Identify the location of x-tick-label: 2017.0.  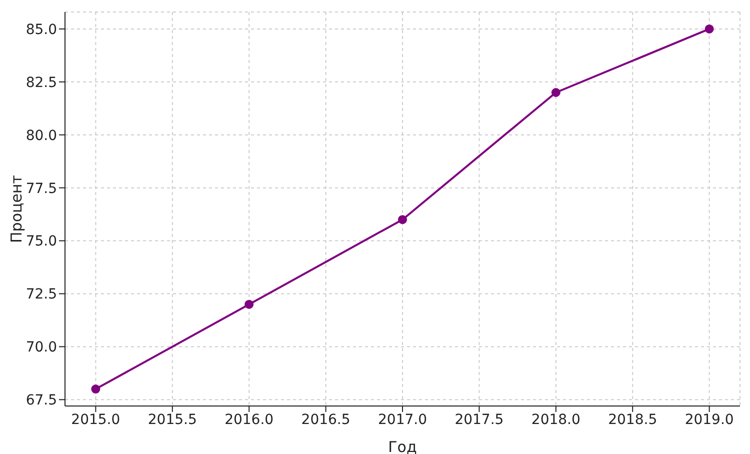
(402, 420).